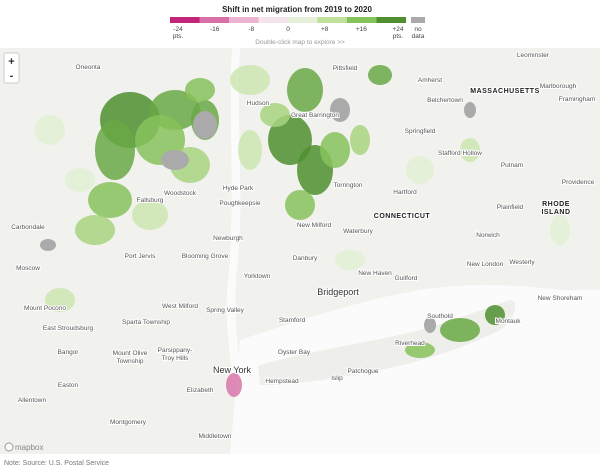 Image resolution: width=600 pixels, height=476 pixels. Describe the element at coordinates (338, 292) in the screenshot. I see `place-label: Bridgeport` at that location.